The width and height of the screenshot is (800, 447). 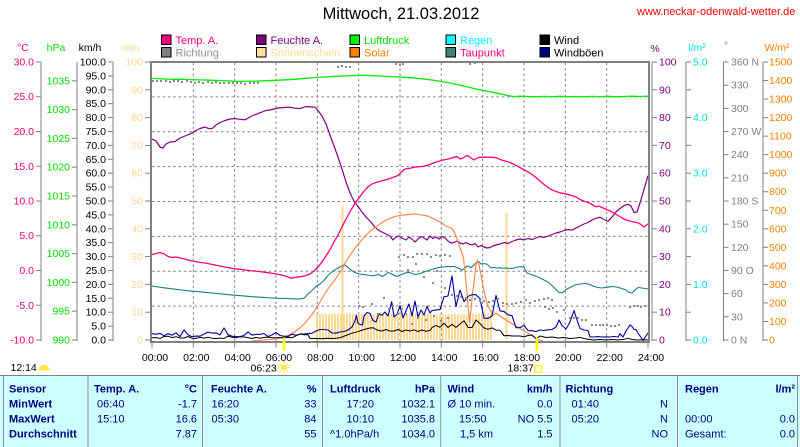 What do you see at coordinates (310, 420) in the screenshot?
I see `svg-text: 84` at bounding box center [310, 420].